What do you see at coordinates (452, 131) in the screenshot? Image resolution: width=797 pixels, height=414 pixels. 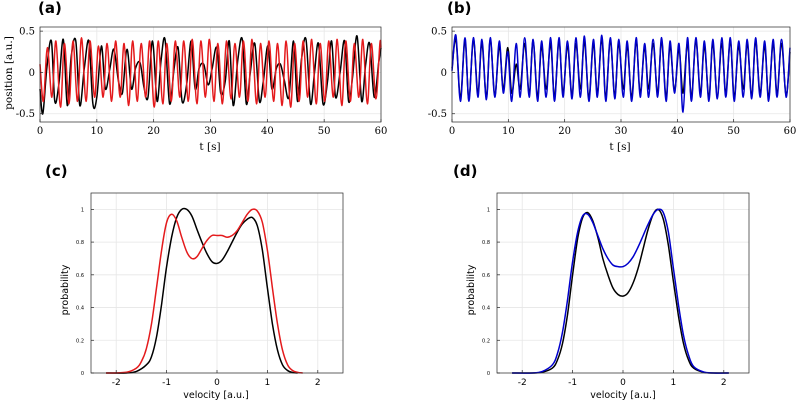 I see `panel-b-xtick-label: 0` at bounding box center [452, 131].